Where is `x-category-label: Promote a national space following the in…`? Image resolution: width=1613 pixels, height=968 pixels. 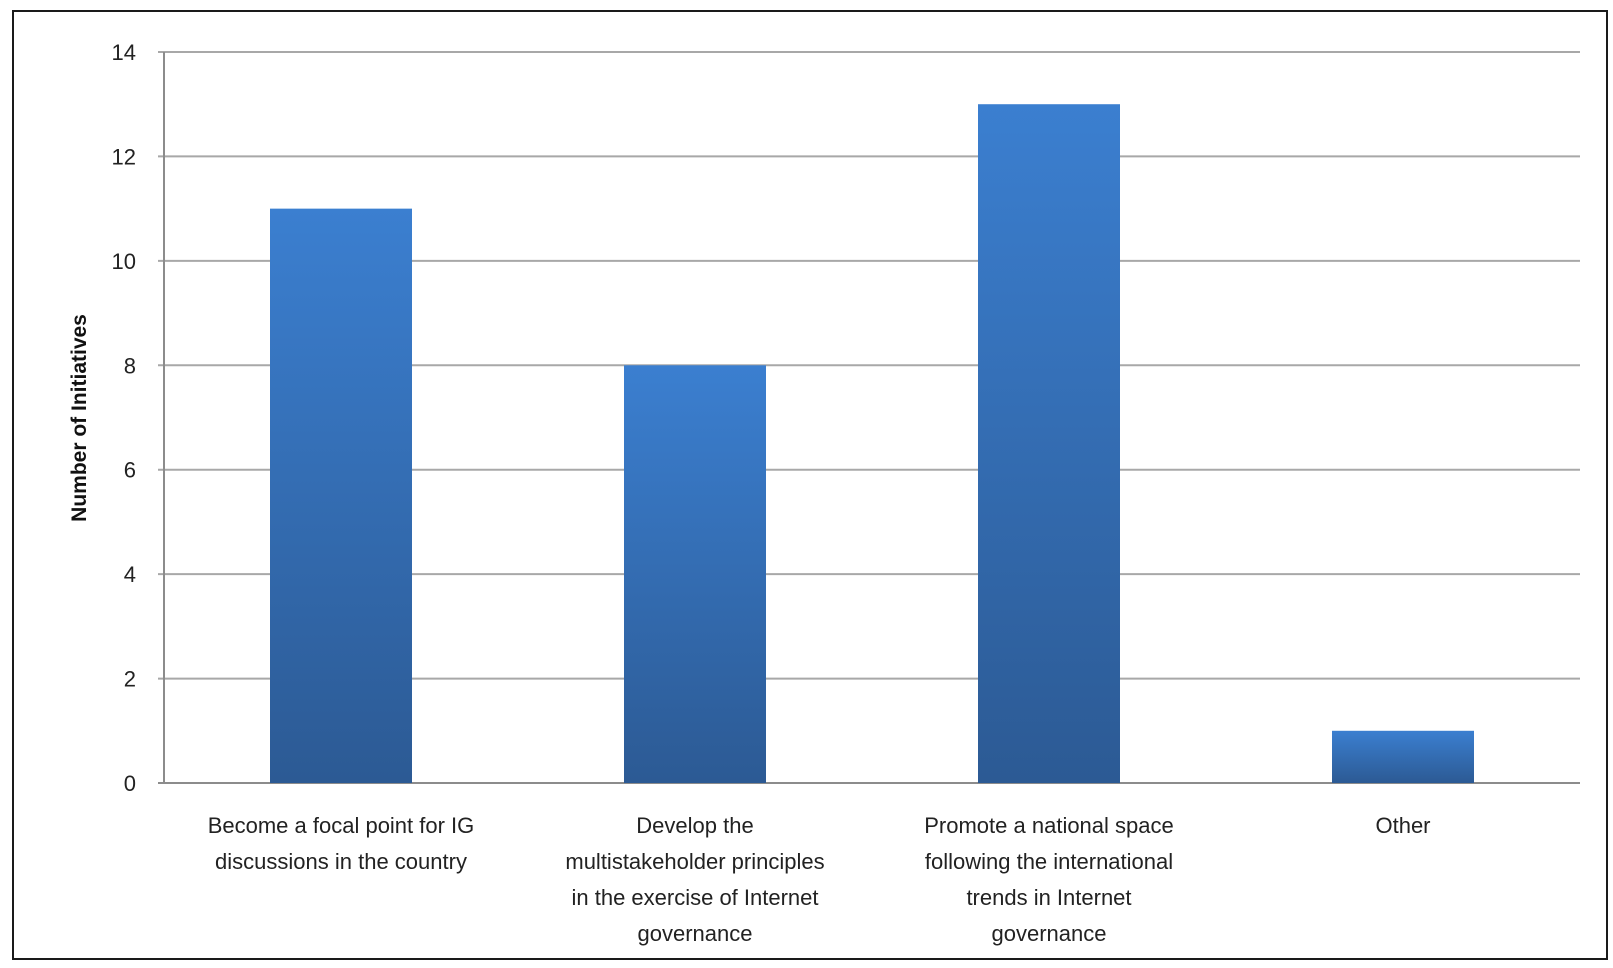
x-category-label: Promote a national space following the in… is located at coordinates (1049, 879).